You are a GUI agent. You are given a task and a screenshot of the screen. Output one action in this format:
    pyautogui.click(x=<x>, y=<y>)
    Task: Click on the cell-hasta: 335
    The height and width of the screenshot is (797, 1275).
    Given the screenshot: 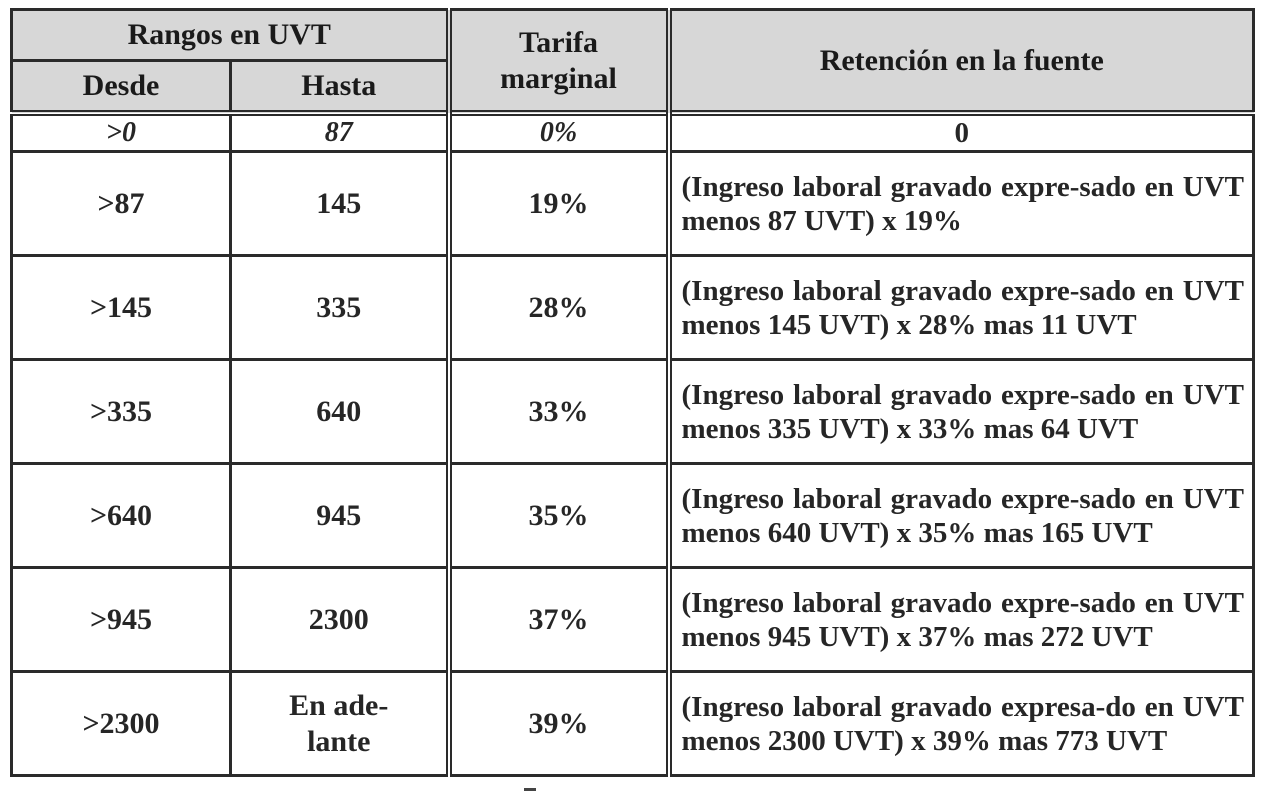 What is the action you would take?
    pyautogui.click(x=339, y=307)
    